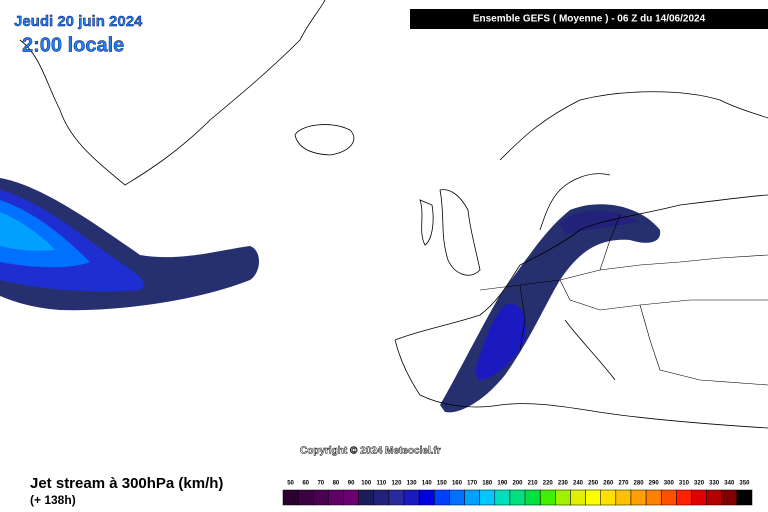 This screenshot has height=512, width=768. What do you see at coordinates (548, 484) in the screenshot?
I see `legend-label: 220` at bounding box center [548, 484].